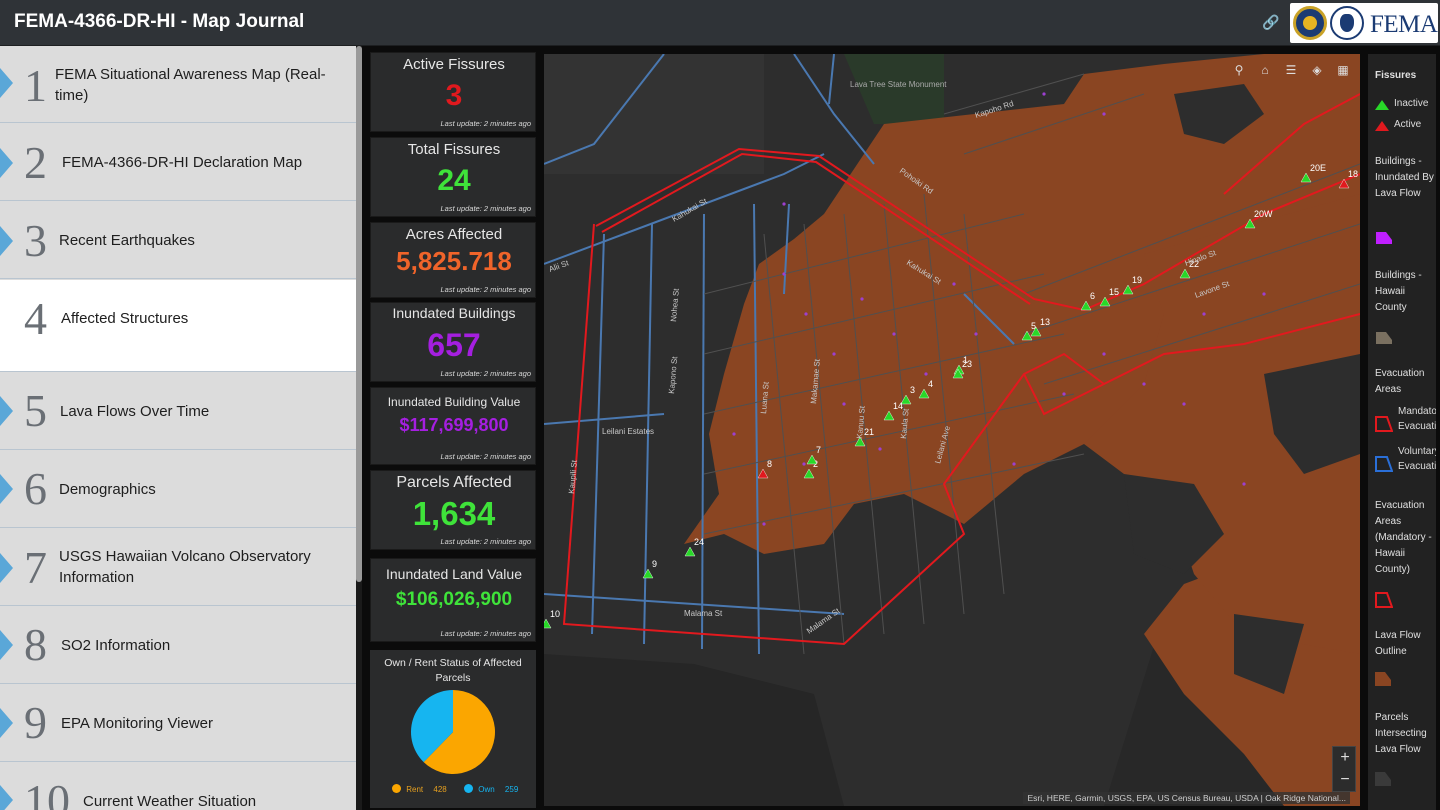  Describe the element at coordinates (178, 645) in the screenshot. I see `sidebar-item-so2: 8 SO2 Information` at that location.